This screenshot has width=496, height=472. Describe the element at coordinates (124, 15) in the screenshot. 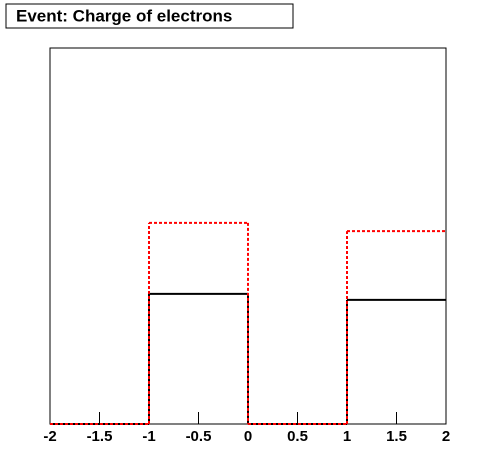

I see `chart-title: Event: Charge of electrons` at that location.